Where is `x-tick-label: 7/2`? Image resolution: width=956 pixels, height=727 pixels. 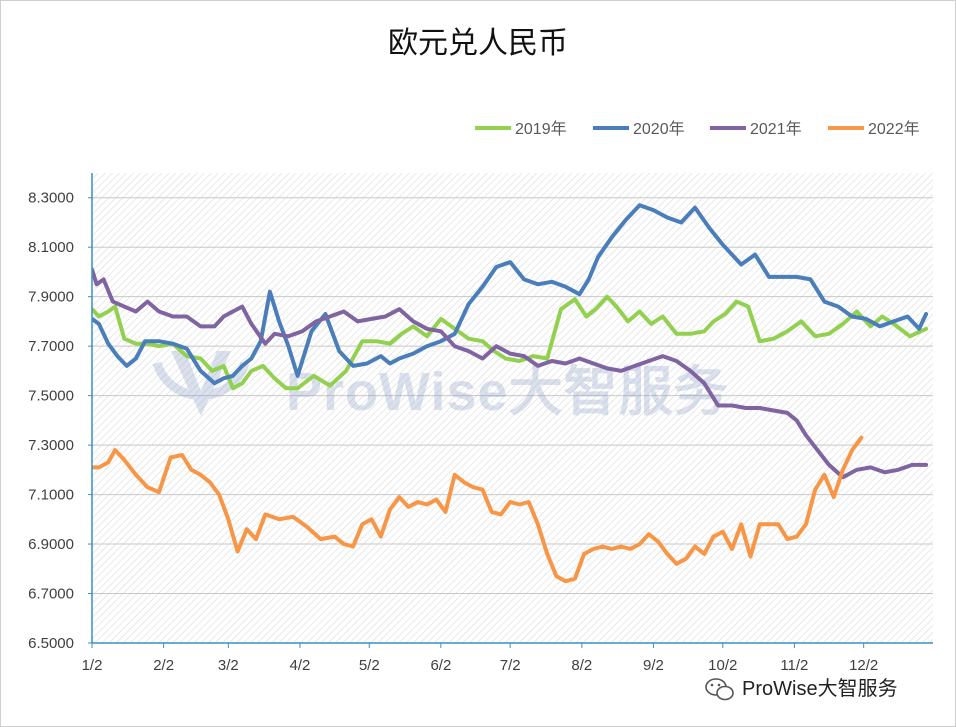 x-tick-label: 7/2 is located at coordinates (510, 665).